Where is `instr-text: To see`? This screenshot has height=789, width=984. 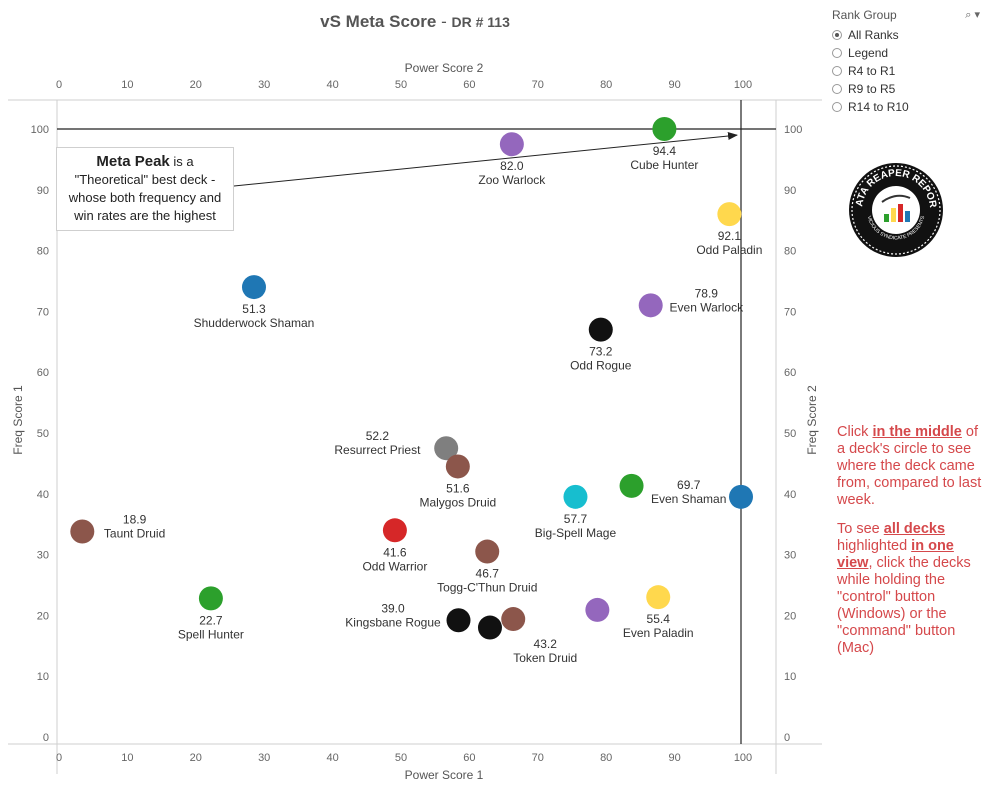 instr-text: To see is located at coordinates (860, 529).